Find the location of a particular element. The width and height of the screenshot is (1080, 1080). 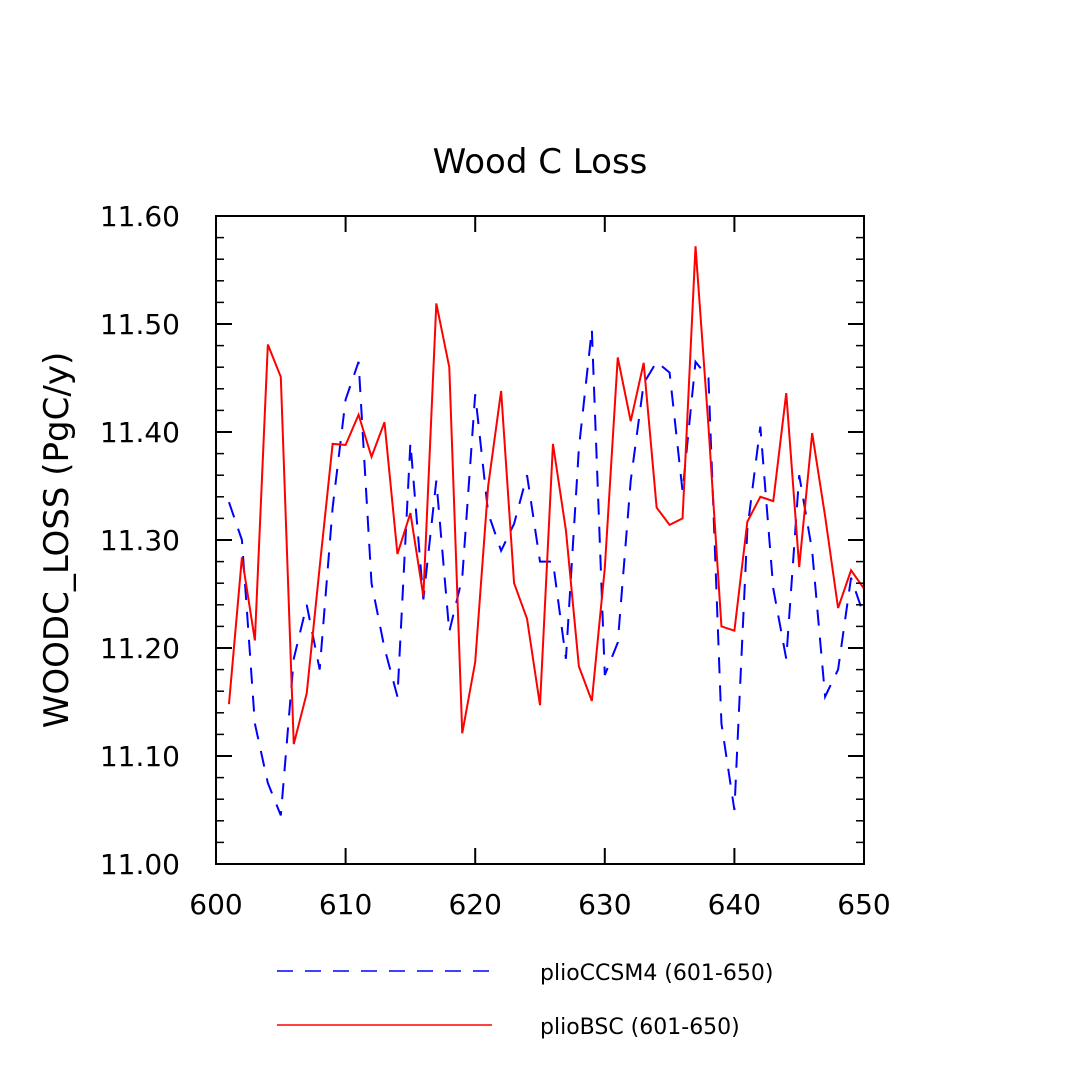

y-axis-label: WOODC_LOSS (PgC/y) is located at coordinates (57, 540).